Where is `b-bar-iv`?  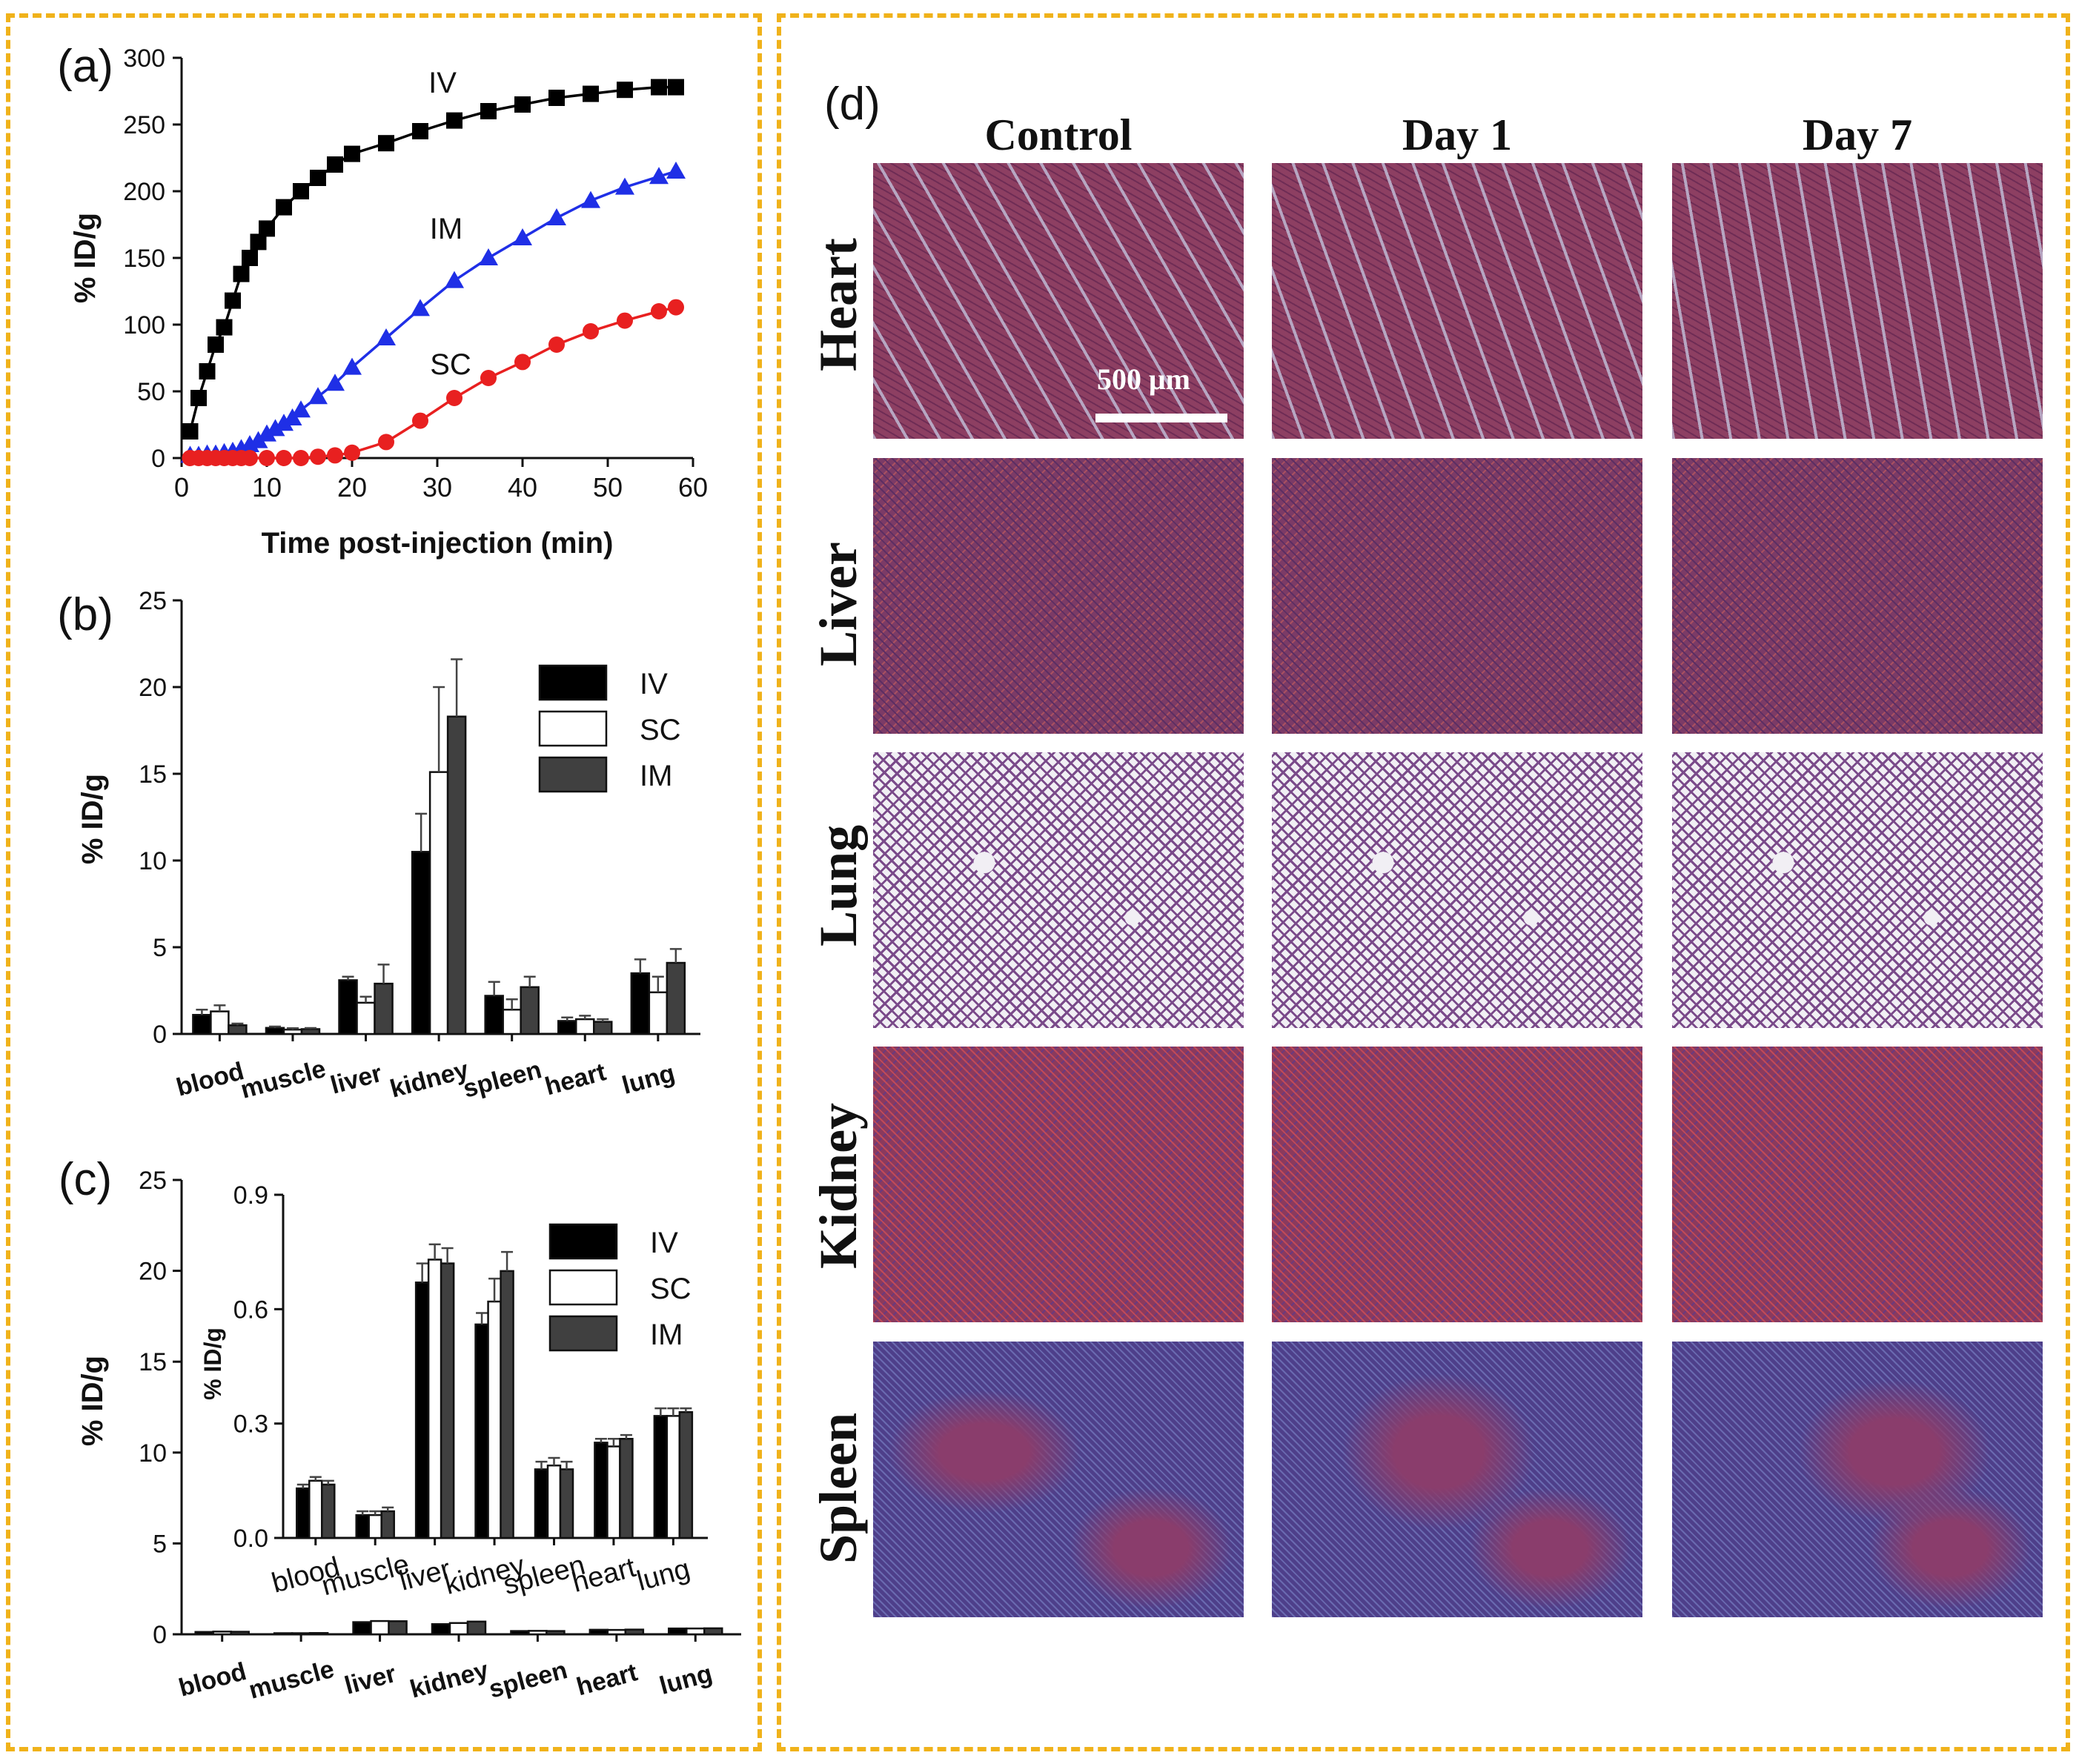 b-bar-iv is located at coordinates (641, 1004).